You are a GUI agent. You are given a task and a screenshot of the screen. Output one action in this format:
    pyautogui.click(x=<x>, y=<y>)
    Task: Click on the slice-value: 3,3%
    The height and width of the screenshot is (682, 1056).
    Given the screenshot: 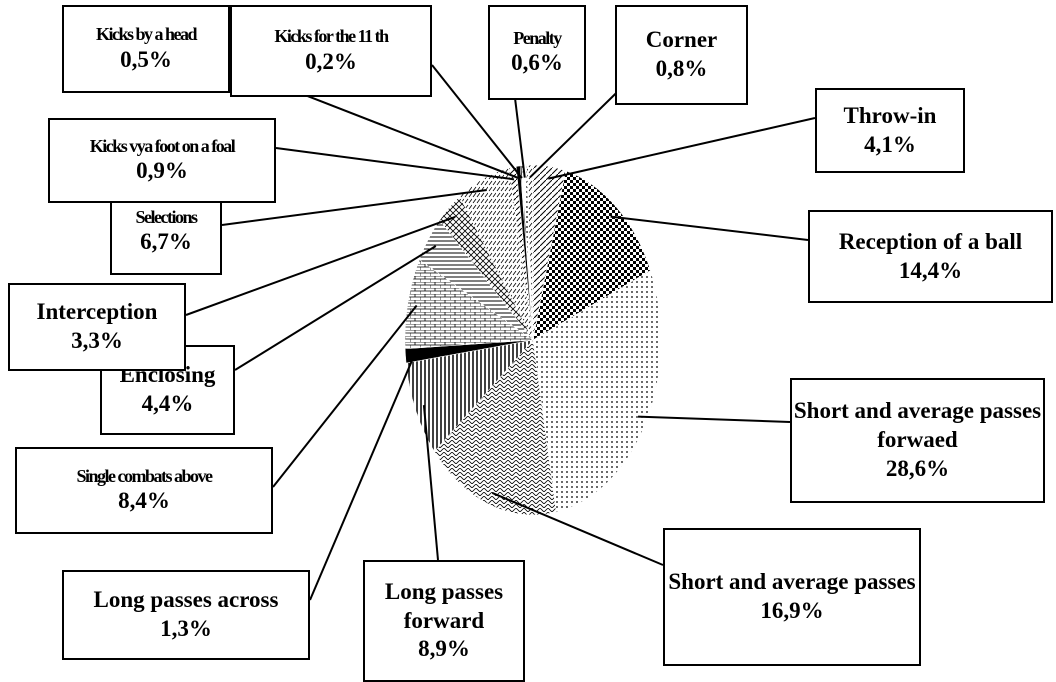 What is the action you would take?
    pyautogui.click(x=97, y=340)
    